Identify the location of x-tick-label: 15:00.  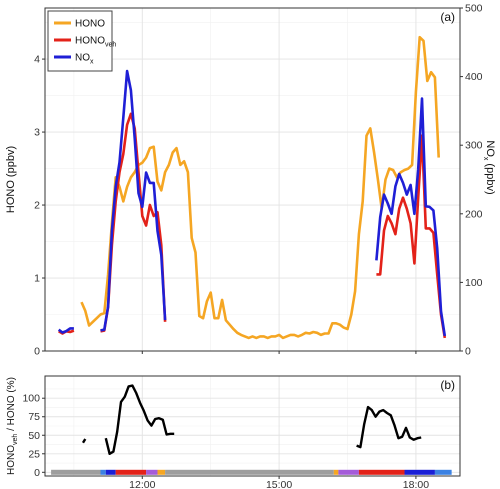
(279, 484).